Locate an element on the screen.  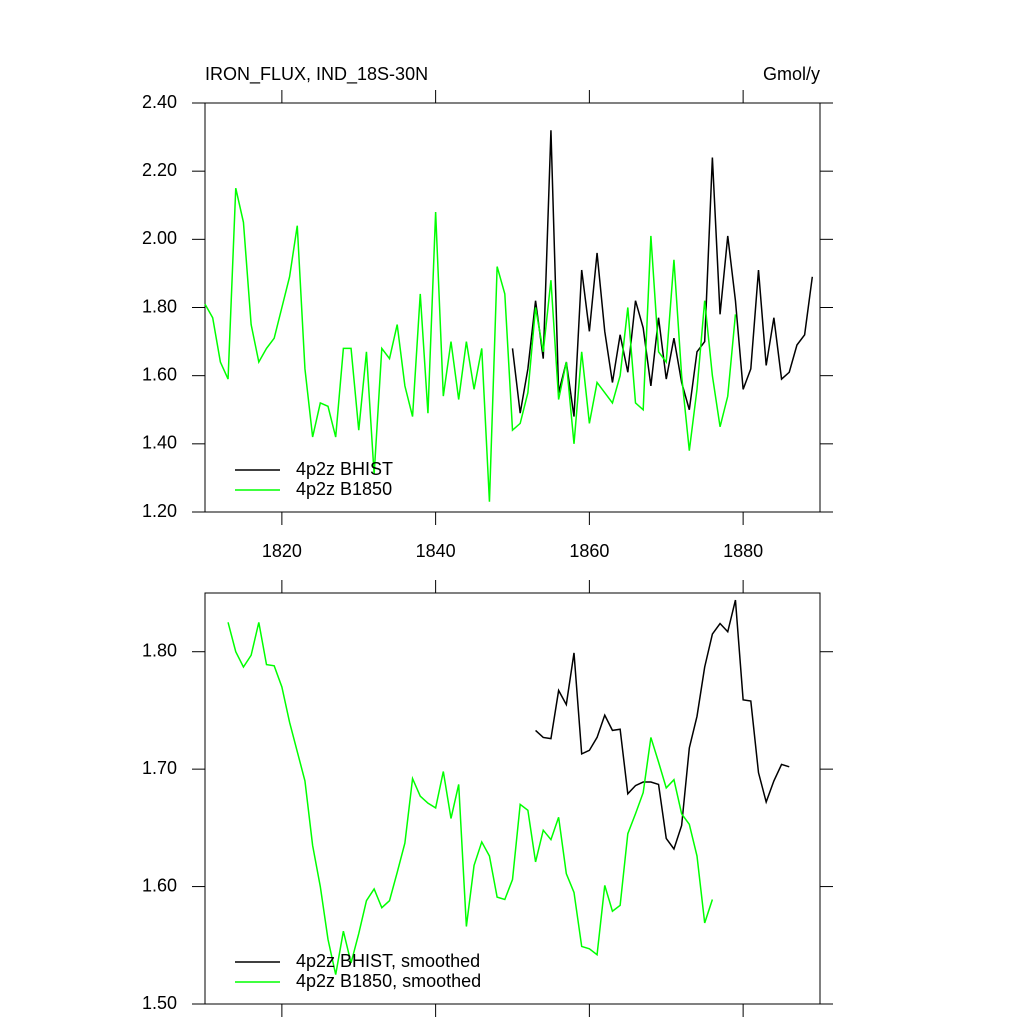
units-label: Gmol/y is located at coordinates (791, 74).